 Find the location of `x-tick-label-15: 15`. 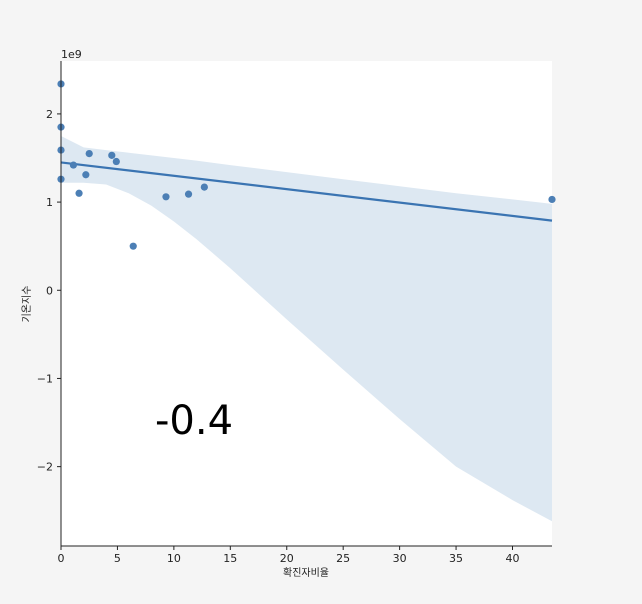

x-tick-label-15: 15 is located at coordinates (230, 558).